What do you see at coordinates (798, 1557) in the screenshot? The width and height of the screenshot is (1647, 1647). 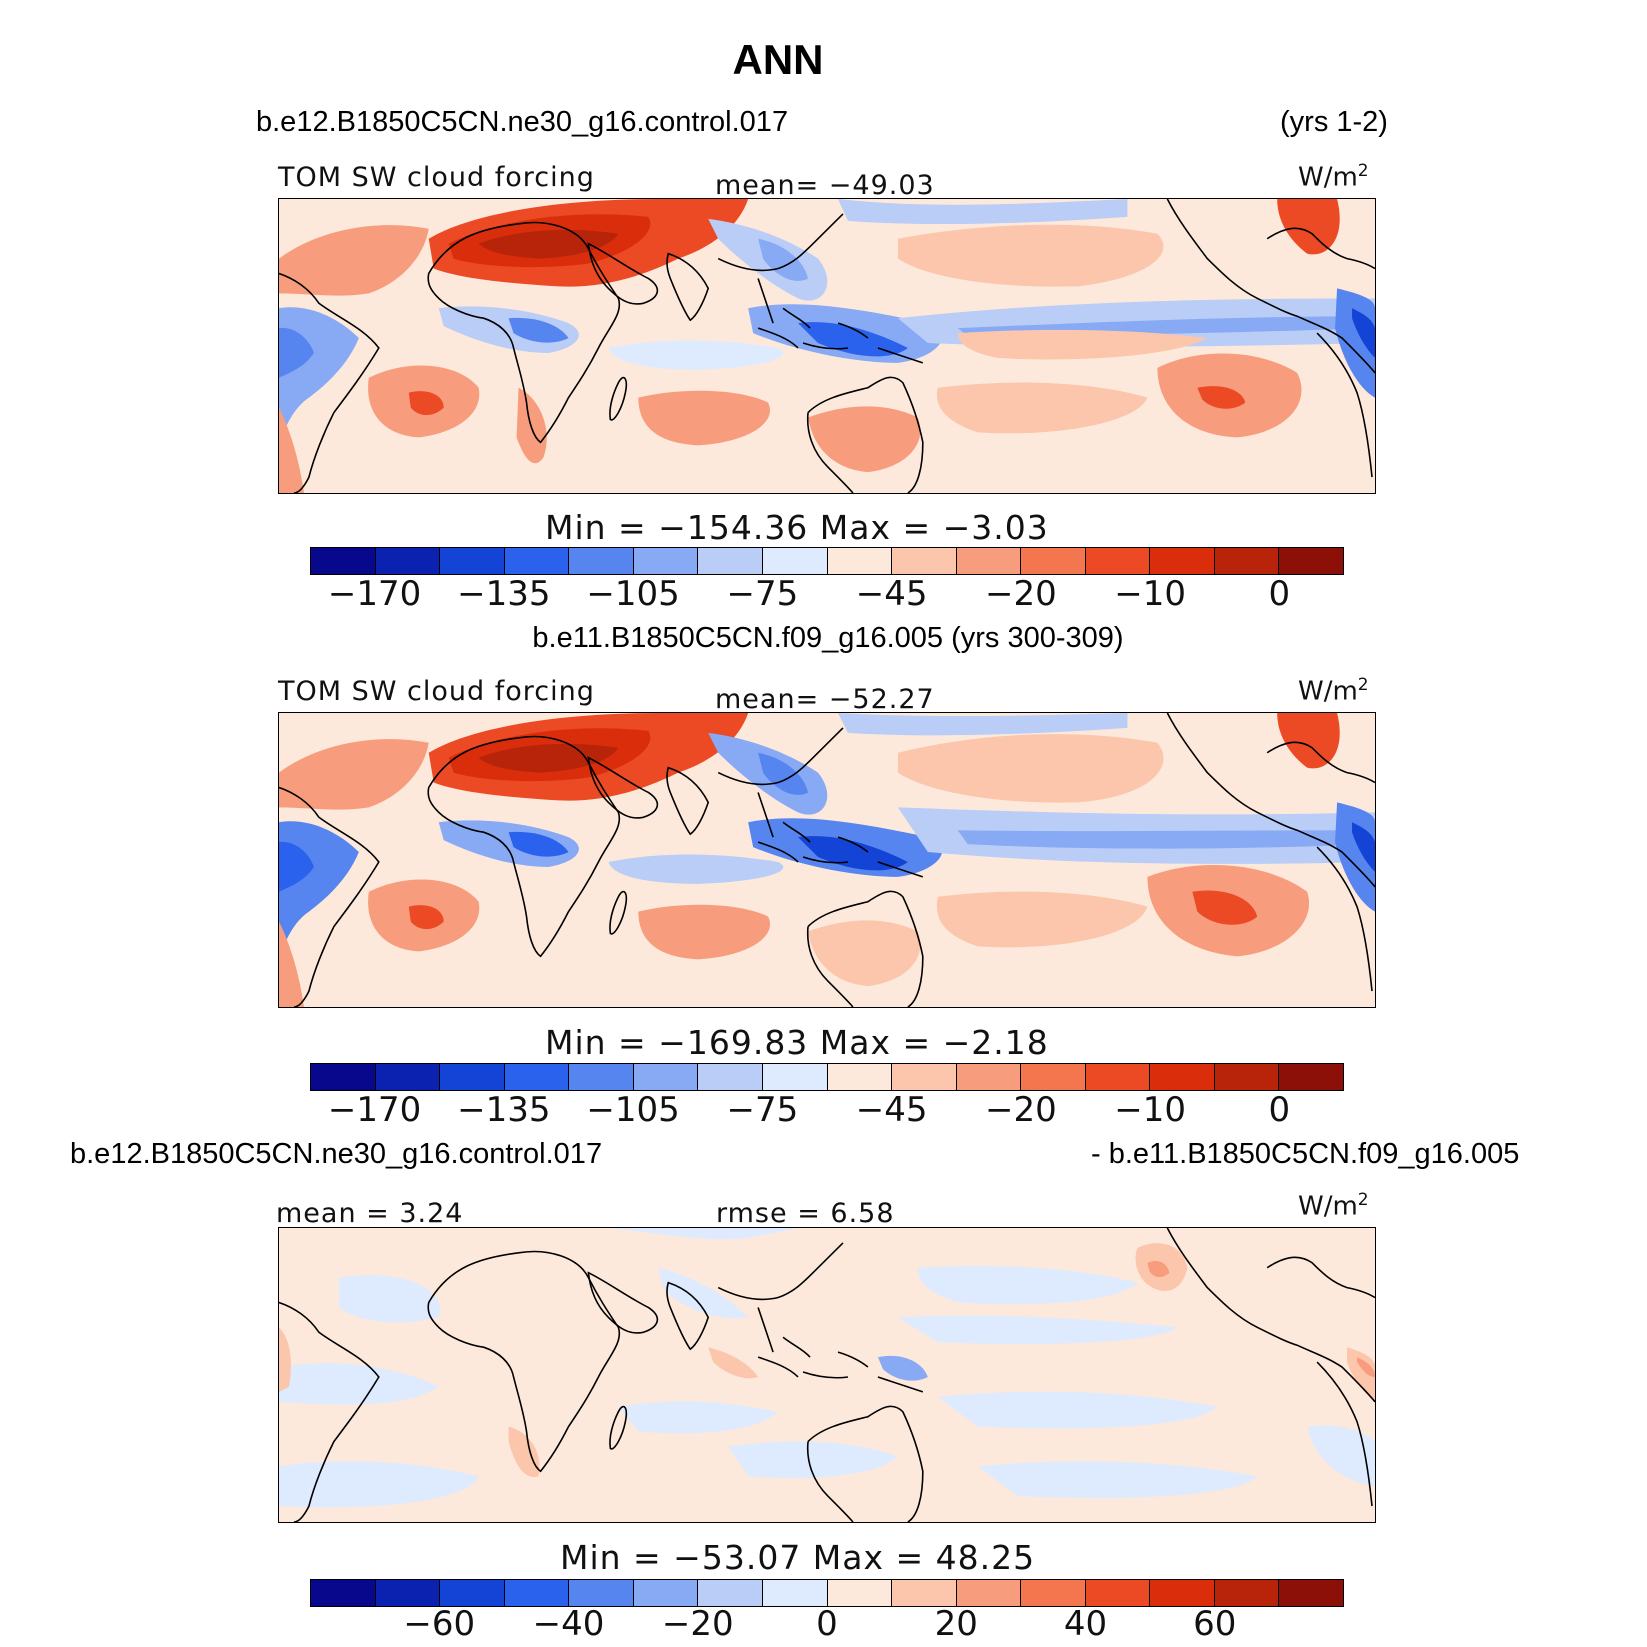 I see `panel3-minmax: Min = −53.07 Max = 48.25` at bounding box center [798, 1557].